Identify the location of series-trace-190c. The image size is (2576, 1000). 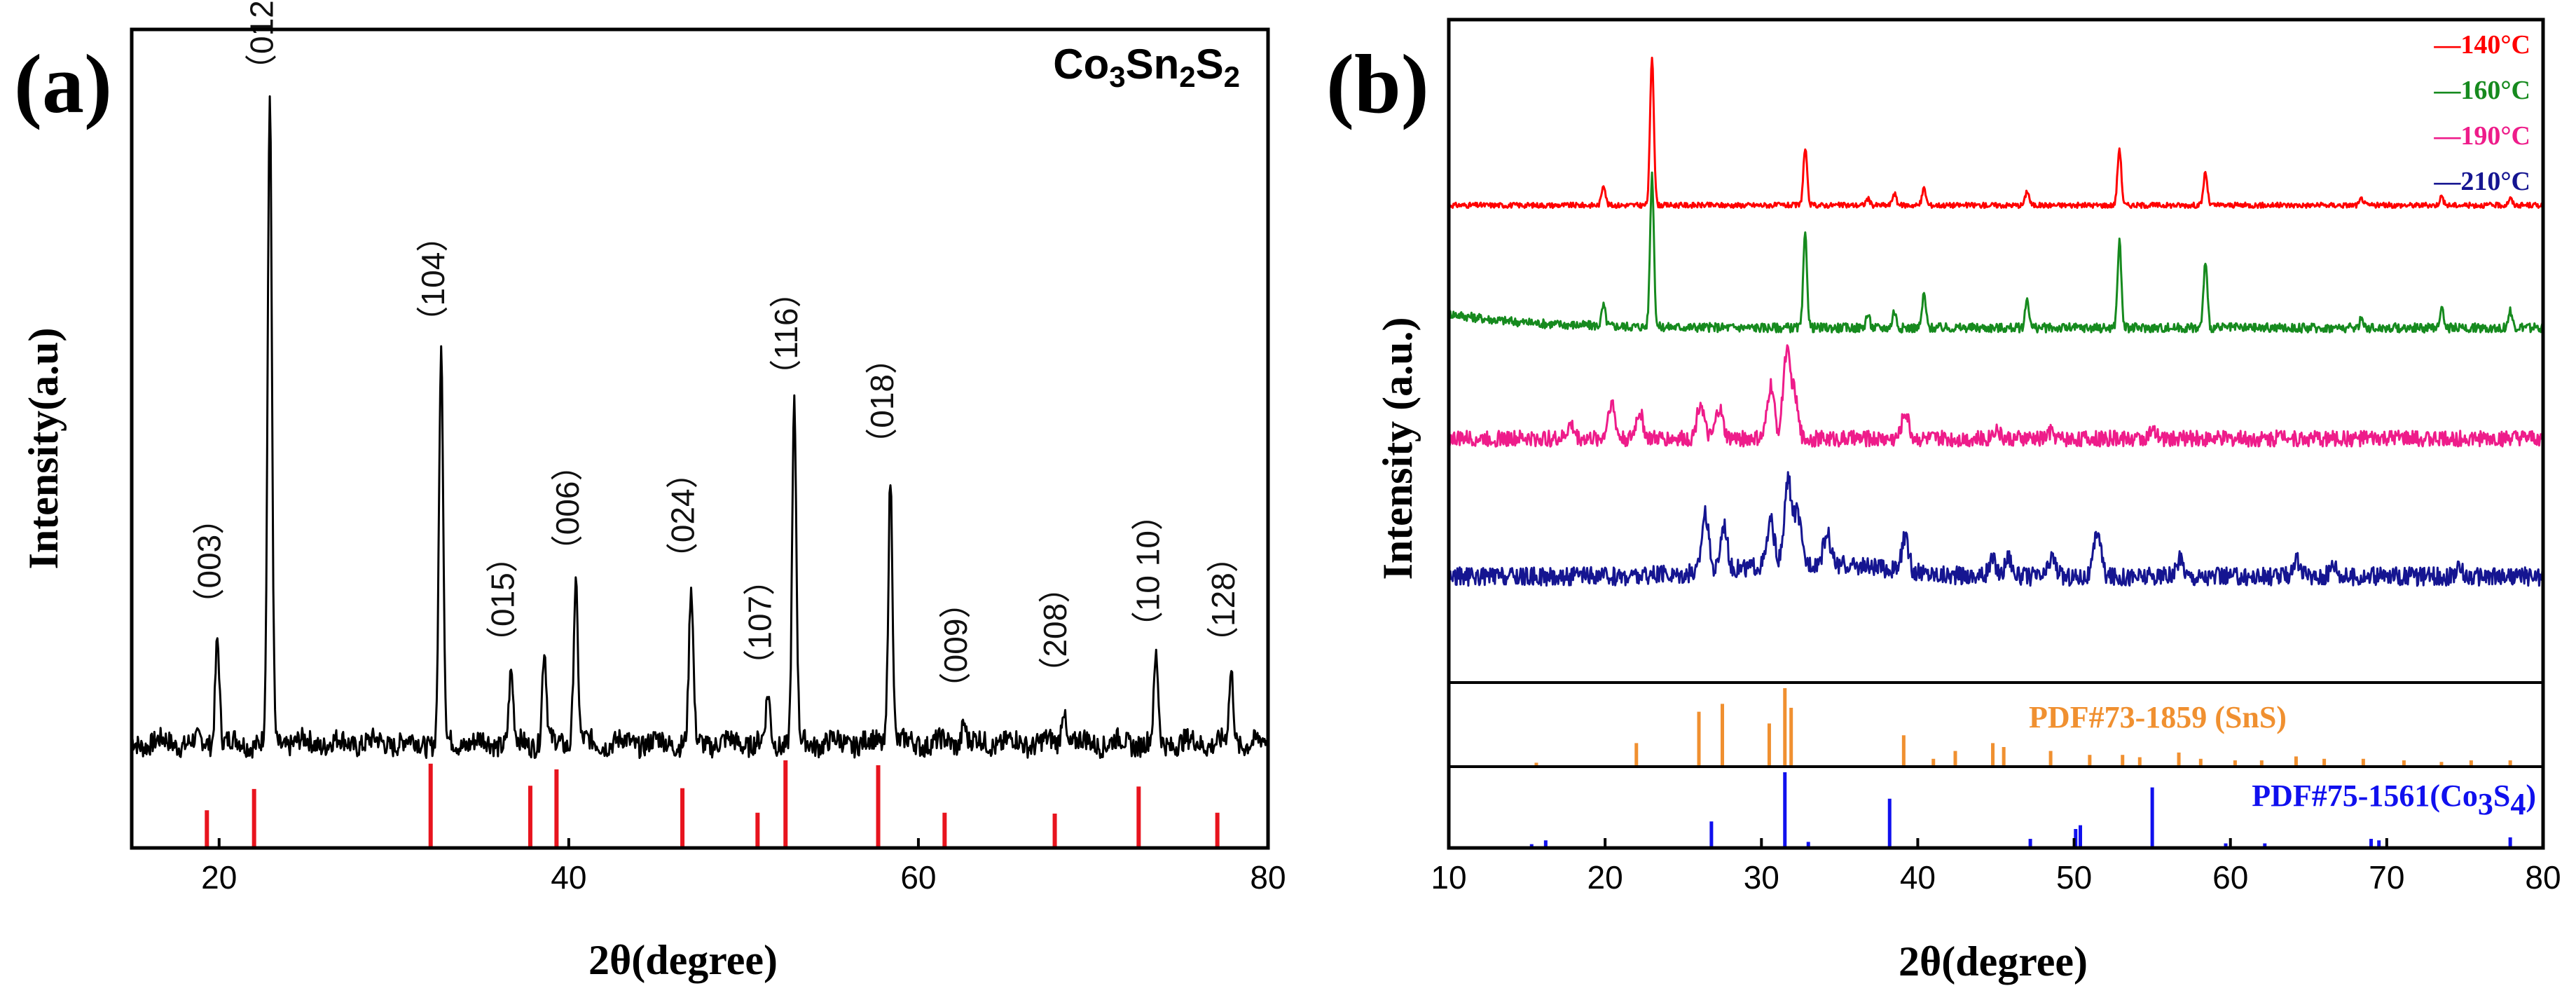
(1995, 396).